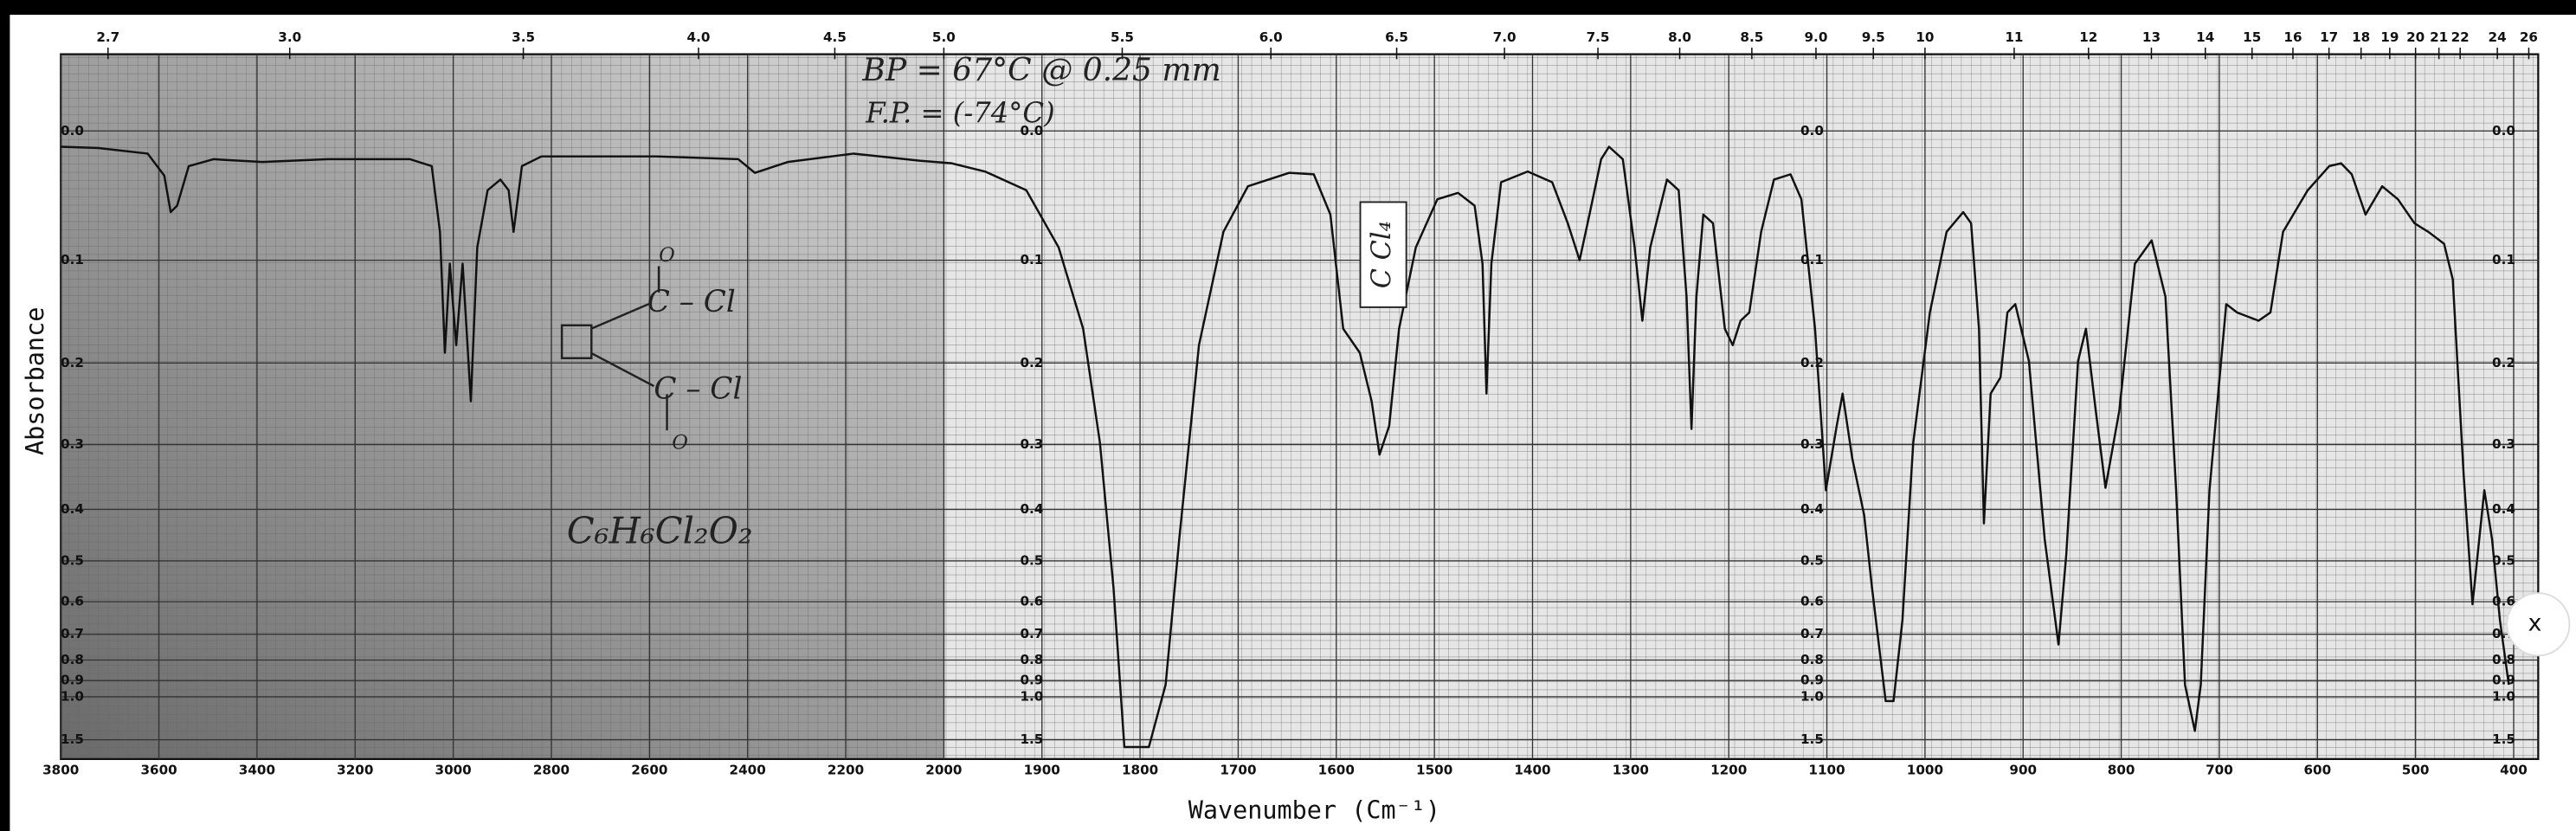 This screenshot has width=2576, height=831. What do you see at coordinates (2498, 37) in the screenshot?
I see `top-tick-label: 24` at bounding box center [2498, 37].